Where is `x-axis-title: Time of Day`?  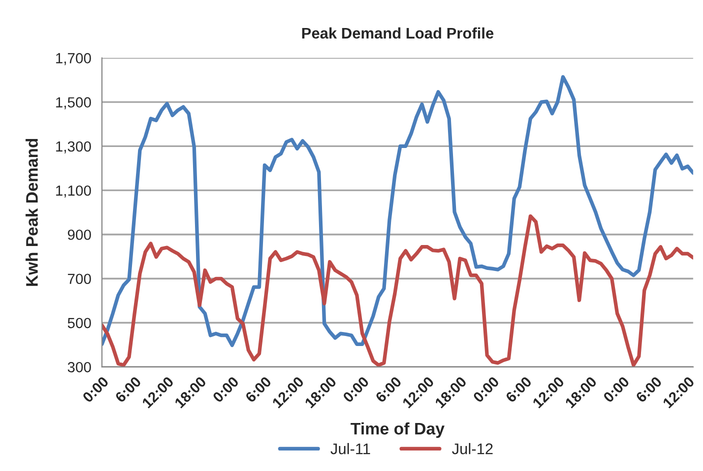 x-axis-title: Time of Day is located at coordinates (397, 430).